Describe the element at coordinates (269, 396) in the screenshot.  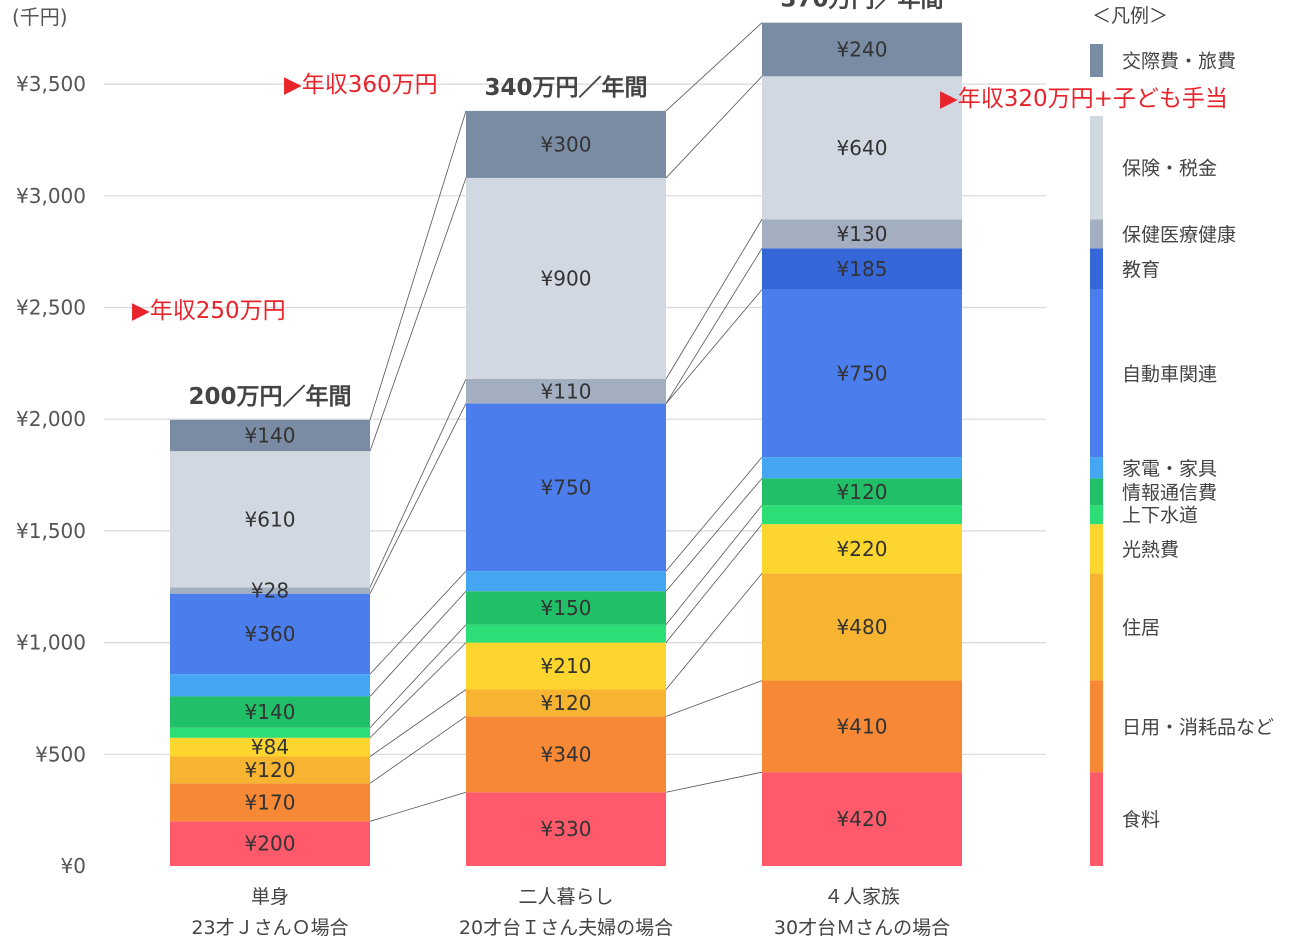
I see `bar-total-label: 200万円／年間` at that location.